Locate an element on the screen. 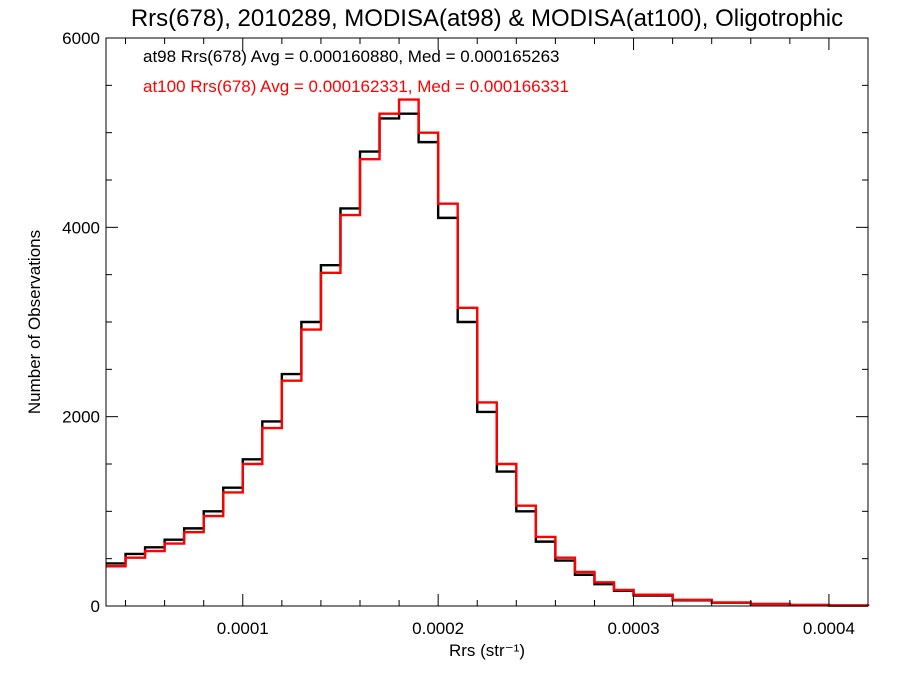 The height and width of the screenshot is (675, 900). x-tick-label: 0.0002 is located at coordinates (438, 628).